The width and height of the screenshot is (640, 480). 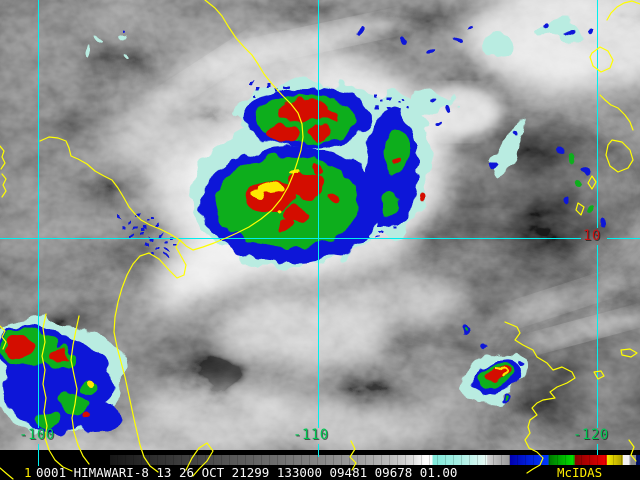 What do you see at coordinates (580, 472) in the screenshot?
I see `mcidas-brand: McIDAS` at bounding box center [580, 472].